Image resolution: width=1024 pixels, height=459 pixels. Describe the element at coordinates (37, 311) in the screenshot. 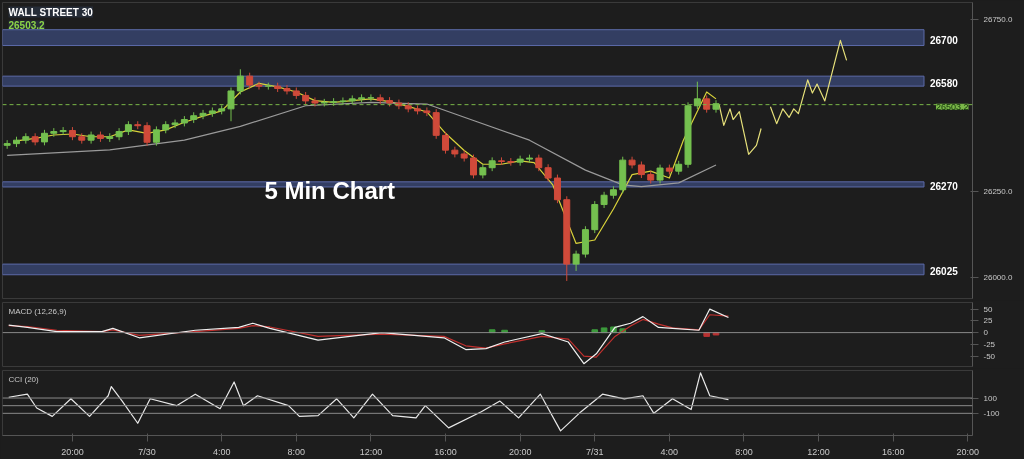

I see `text: MACD (12,26,9)` at that location.